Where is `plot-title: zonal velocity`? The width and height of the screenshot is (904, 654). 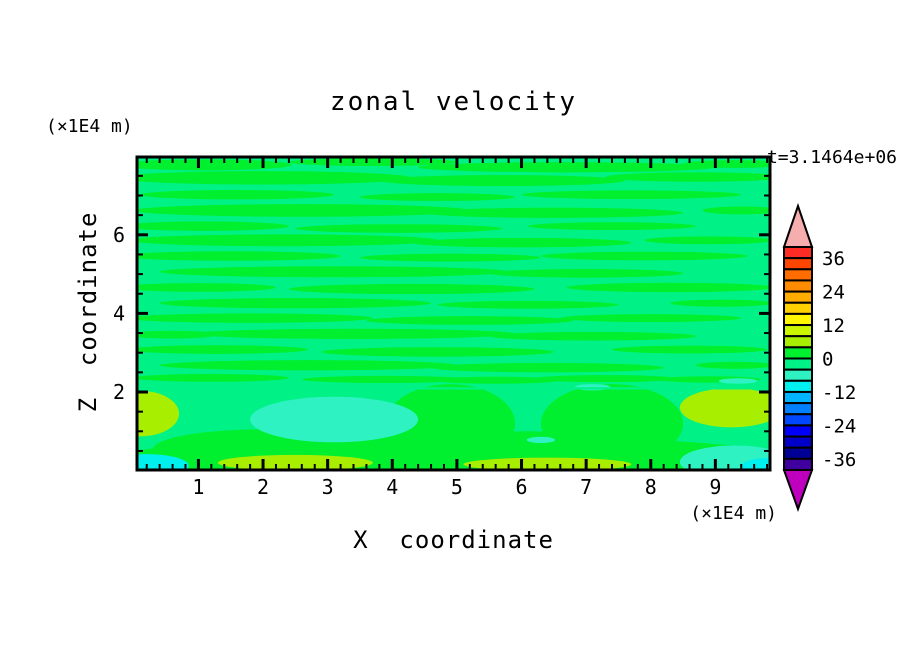
plot-title: zonal velocity is located at coordinates (453, 102).